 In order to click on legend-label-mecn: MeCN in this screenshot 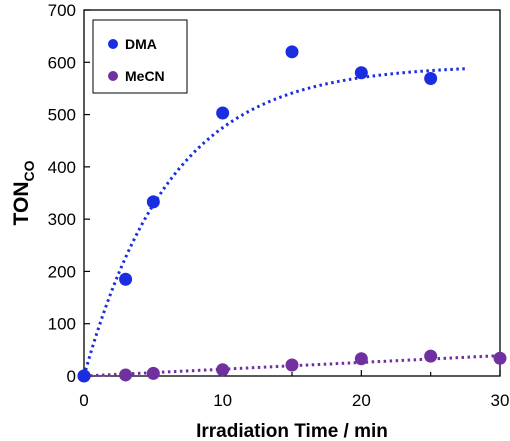, I will do `click(145, 76)`.